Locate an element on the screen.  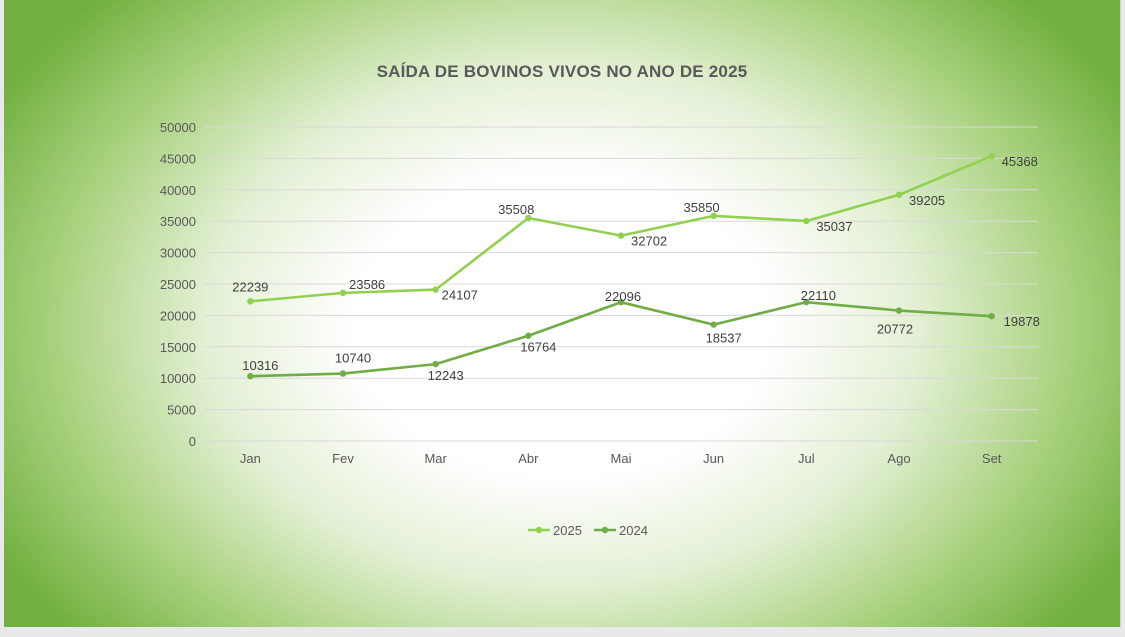
data-label-2025: 35850 is located at coordinates (702, 207).